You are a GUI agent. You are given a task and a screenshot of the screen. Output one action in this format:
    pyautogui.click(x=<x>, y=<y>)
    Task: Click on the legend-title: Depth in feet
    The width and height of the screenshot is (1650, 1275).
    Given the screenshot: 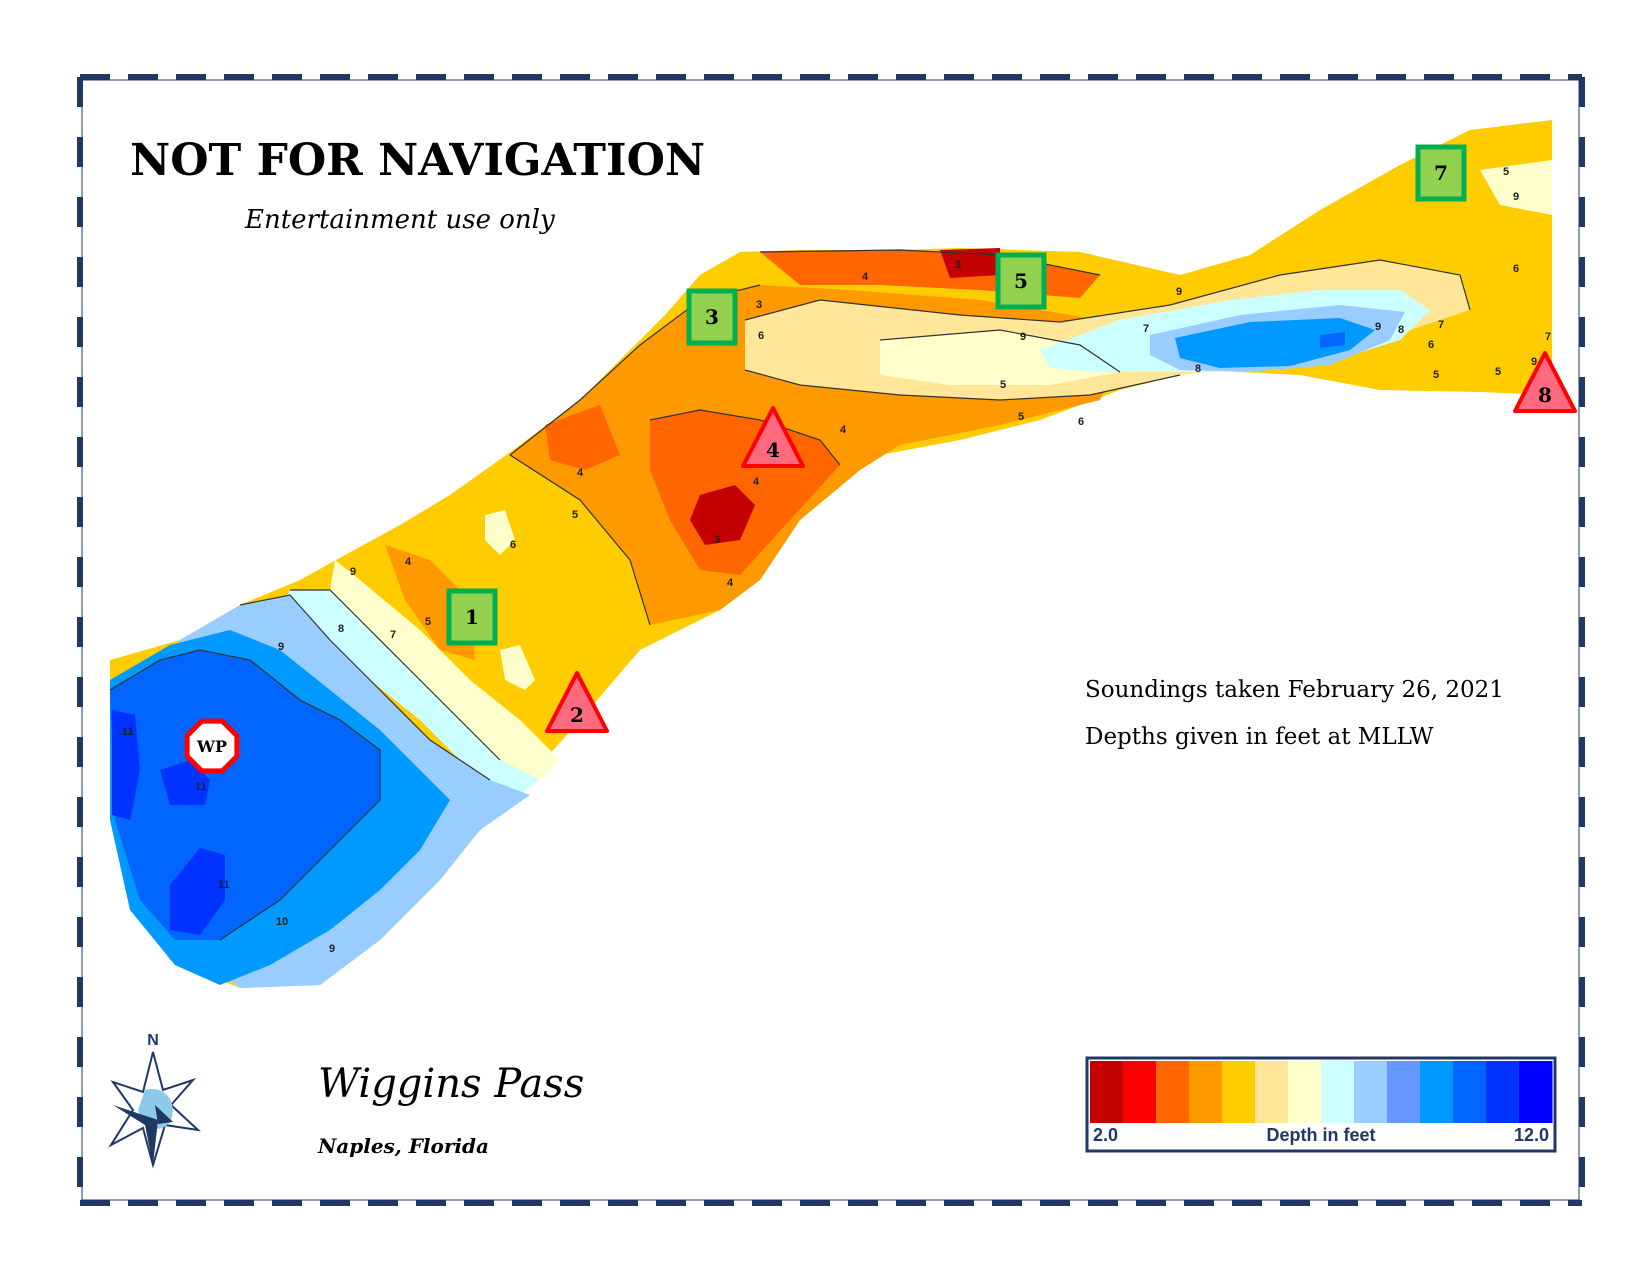 What is the action you would take?
    pyautogui.click(x=1320, y=1135)
    